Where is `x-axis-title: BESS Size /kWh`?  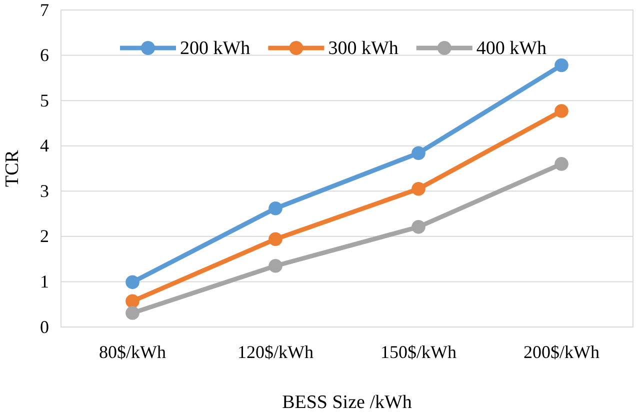 x-axis-title: BESS Size /kWh is located at coordinates (347, 402).